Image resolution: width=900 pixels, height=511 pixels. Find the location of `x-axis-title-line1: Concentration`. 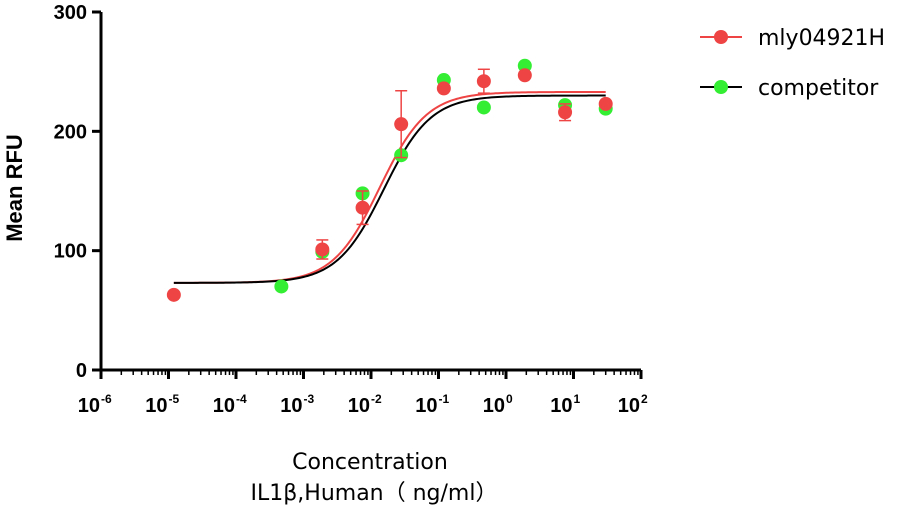

x-axis-title-line1: Concentration is located at coordinates (370, 462).